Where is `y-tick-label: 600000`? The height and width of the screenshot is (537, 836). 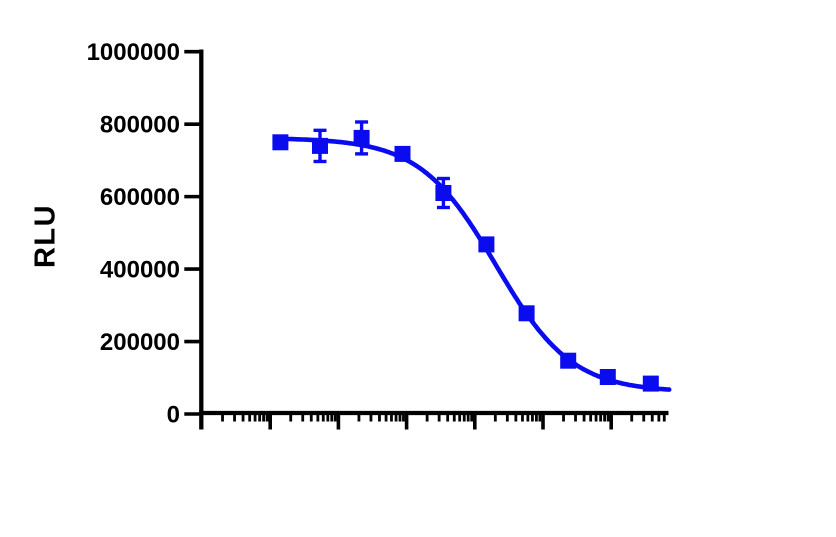
y-tick-label: 600000 is located at coordinates (140, 197).